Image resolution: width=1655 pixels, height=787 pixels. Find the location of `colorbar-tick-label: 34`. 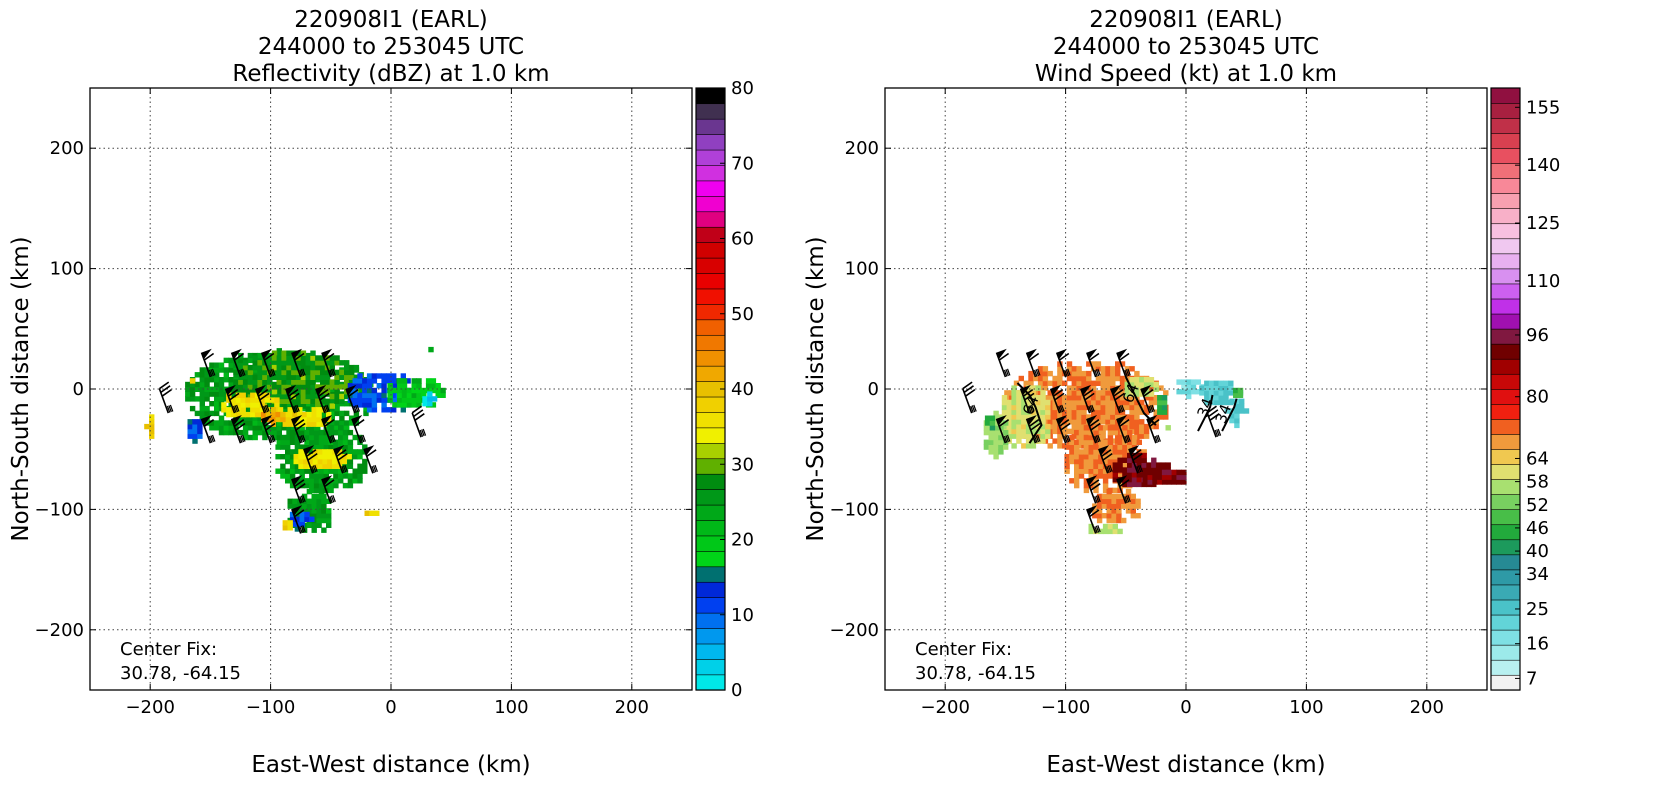

colorbar-tick-label: 34 is located at coordinates (1537, 574).